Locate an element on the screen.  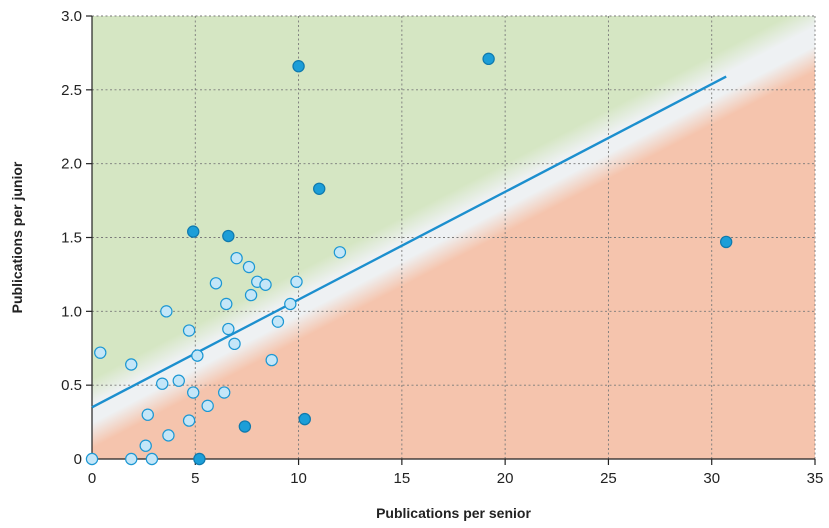
y-tick-label: 2.0 is located at coordinates (71, 164).